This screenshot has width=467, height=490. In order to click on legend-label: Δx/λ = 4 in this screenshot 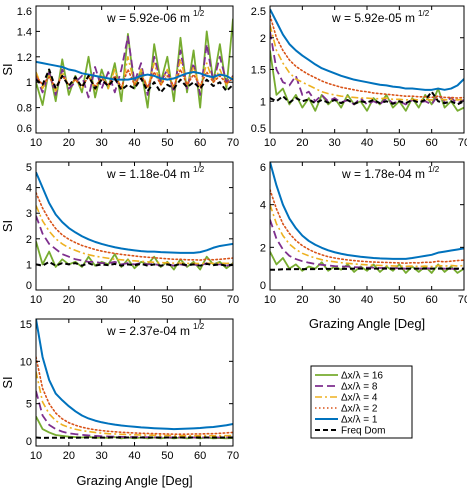, I will do `click(359, 398)`.